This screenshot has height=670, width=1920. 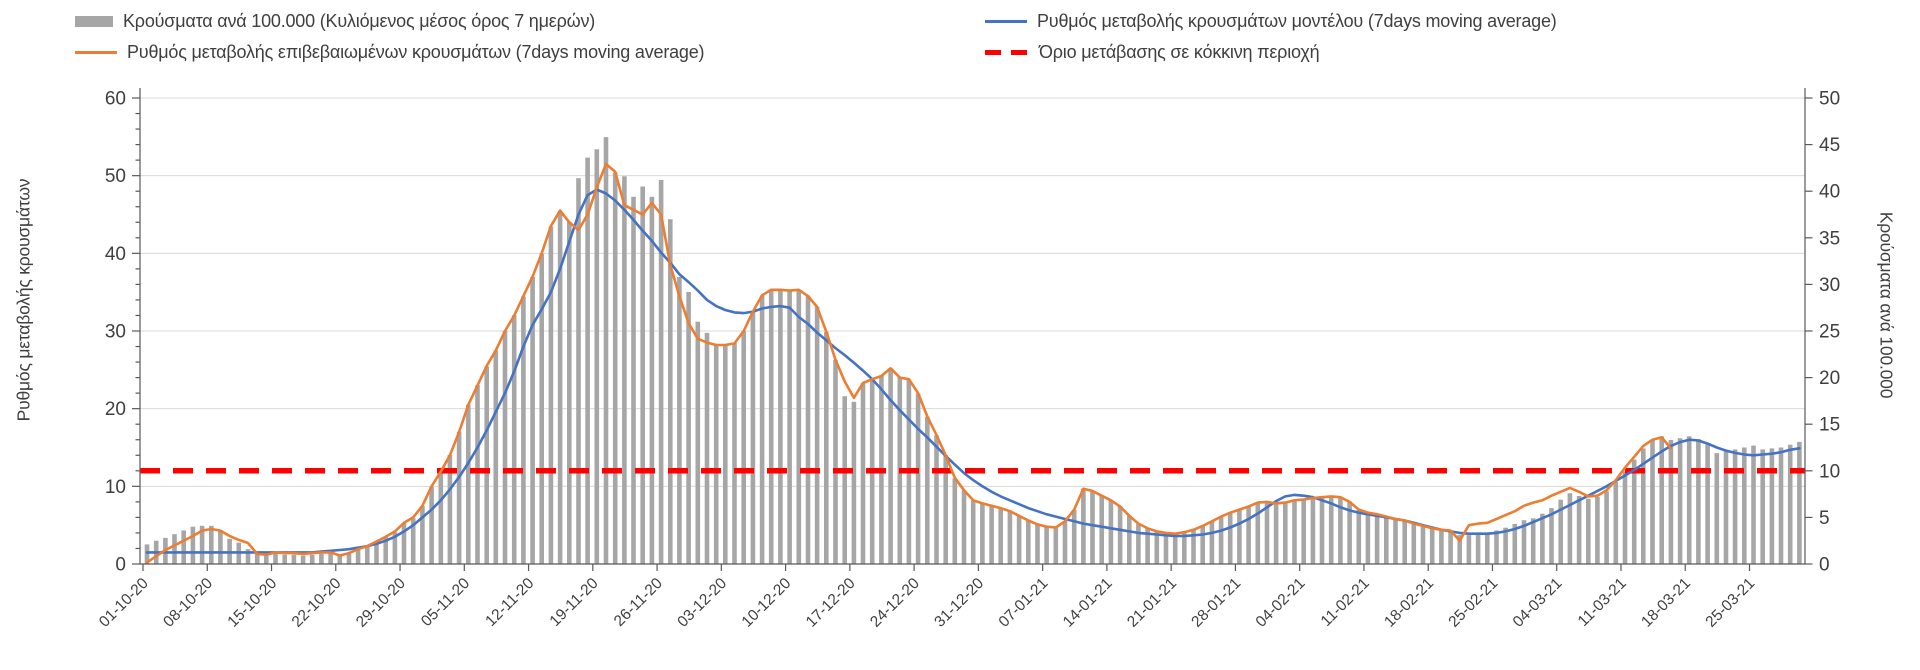 What do you see at coordinates (1829, 192) in the screenshot?
I see `y-right-tick-label: 40` at bounding box center [1829, 192].